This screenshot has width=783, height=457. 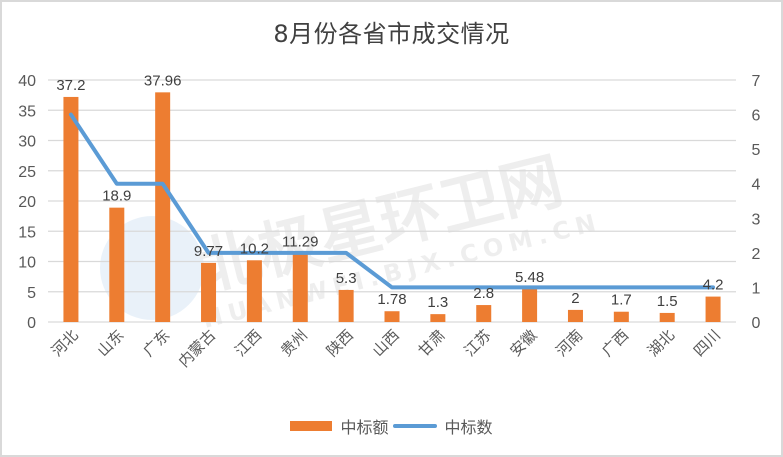 I want to click on right-axis-tick: 1, so click(x=756, y=288).